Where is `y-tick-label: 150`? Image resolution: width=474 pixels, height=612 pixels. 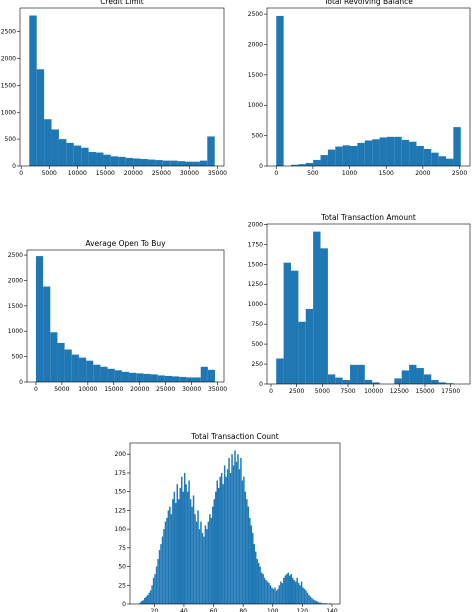
y-tick-label: 150 is located at coordinates (121, 492).